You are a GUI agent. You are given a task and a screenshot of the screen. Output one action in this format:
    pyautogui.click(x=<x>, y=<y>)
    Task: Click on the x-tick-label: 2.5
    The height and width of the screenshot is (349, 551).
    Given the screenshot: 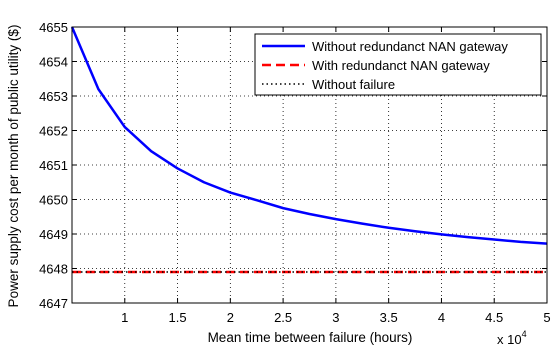 What is the action you would take?
    pyautogui.click(x=283, y=317)
    